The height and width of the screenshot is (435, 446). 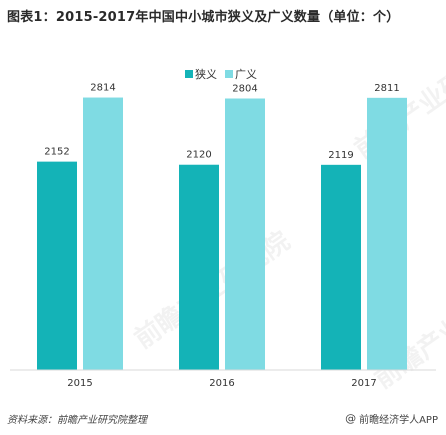 I want to click on legend-label: 狭义, so click(x=206, y=74).